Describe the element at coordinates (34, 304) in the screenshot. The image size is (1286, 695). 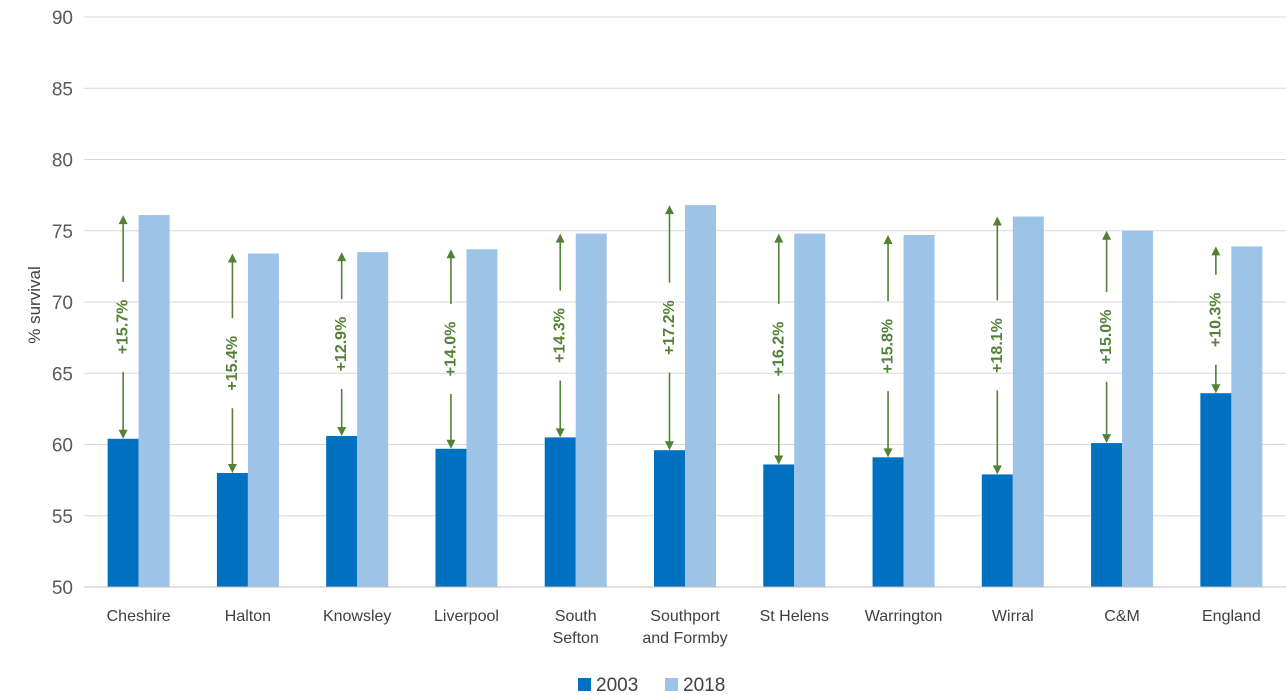
I see `y-axis-label: % survival` at that location.